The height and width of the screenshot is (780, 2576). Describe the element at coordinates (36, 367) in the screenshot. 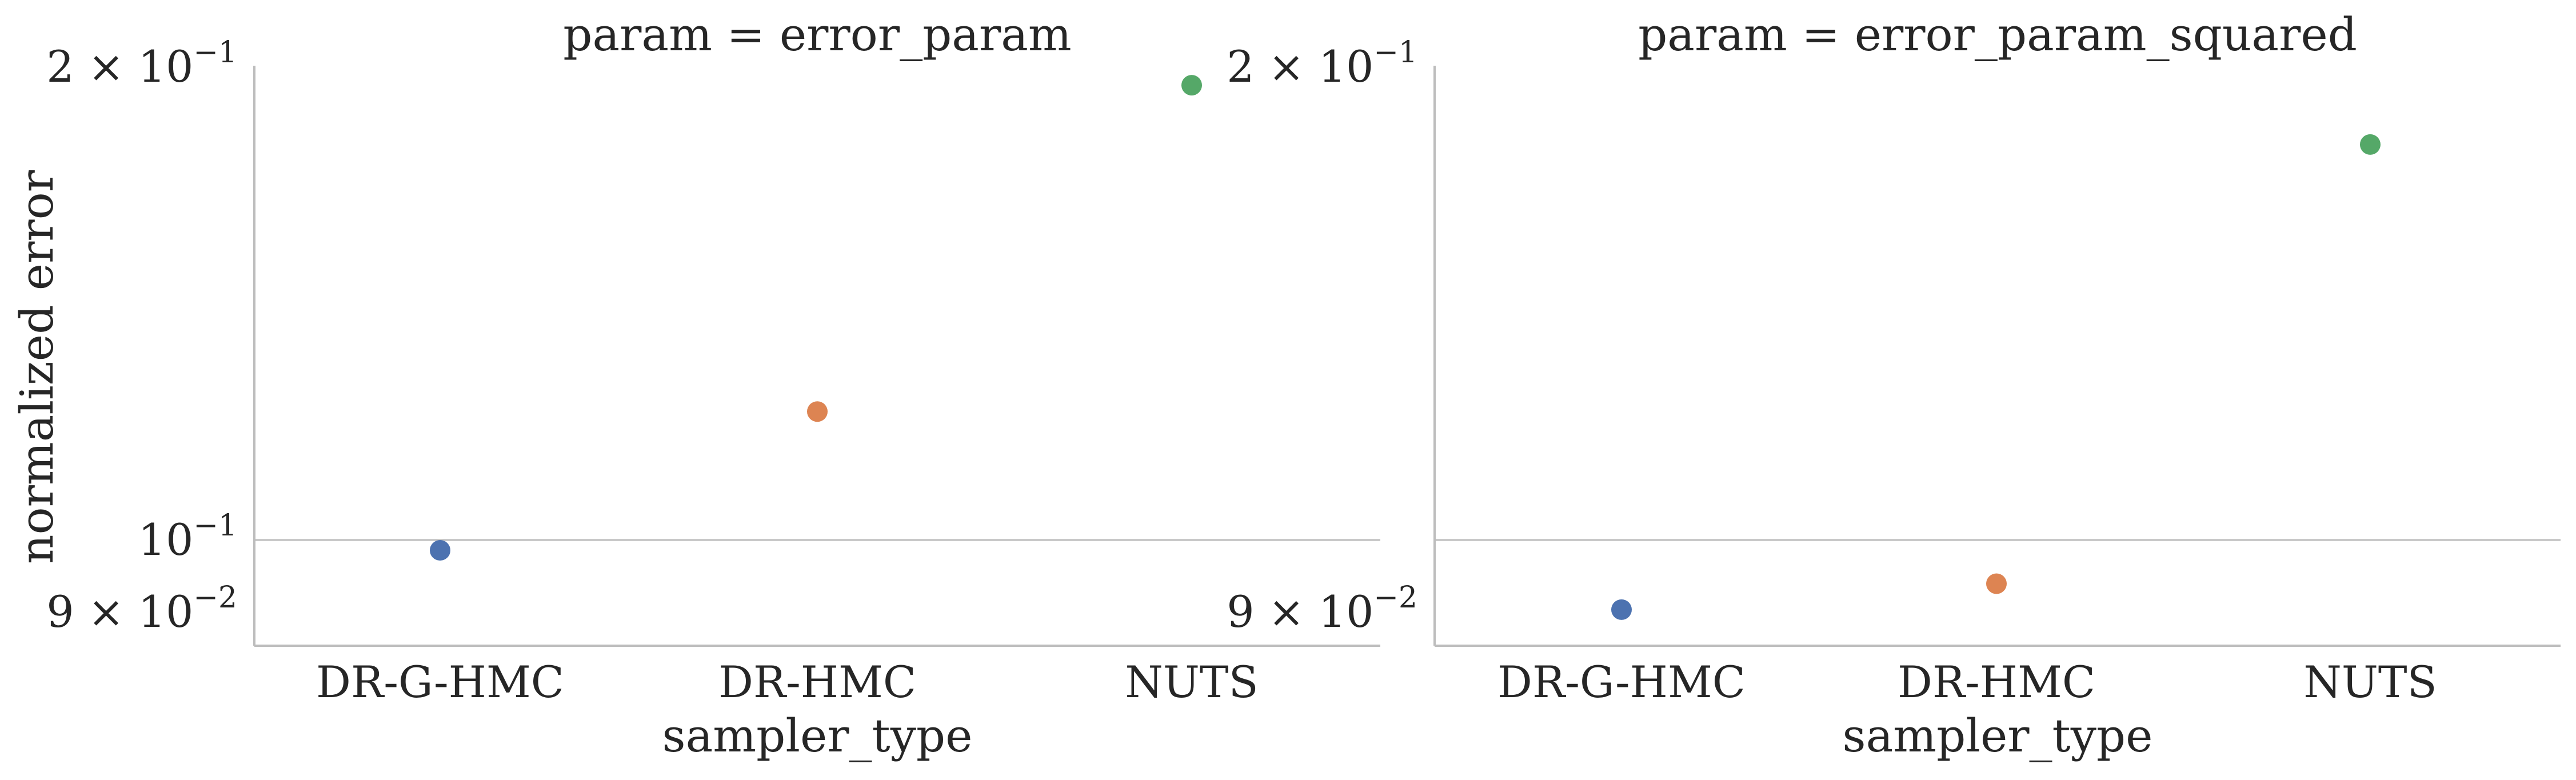

I see `y-axis-label: normalized error` at that location.